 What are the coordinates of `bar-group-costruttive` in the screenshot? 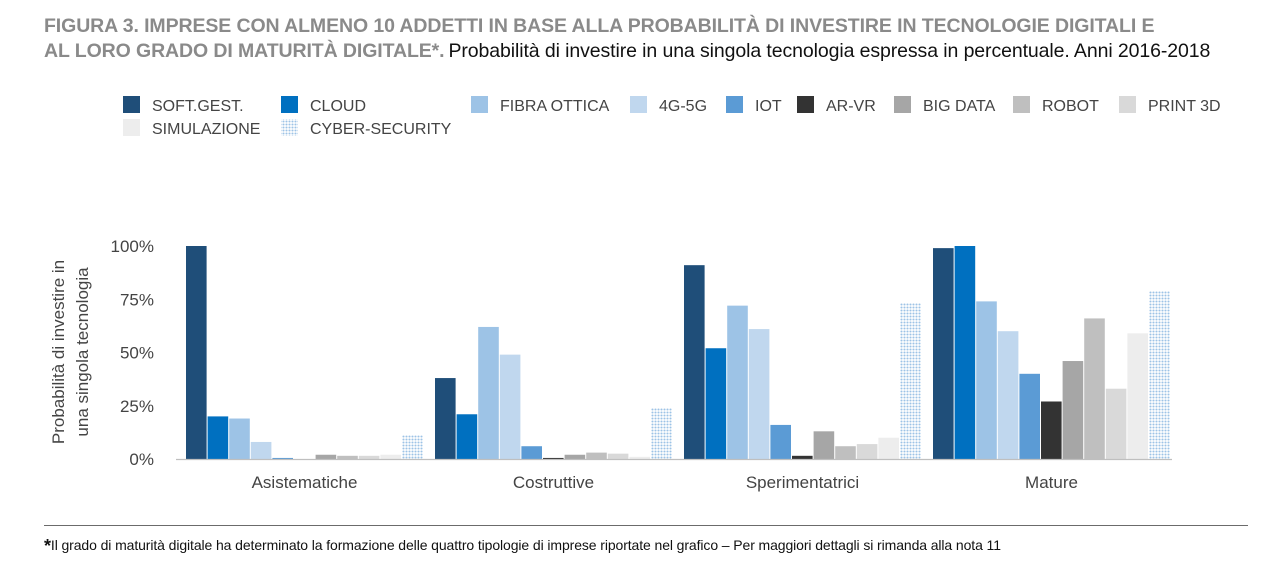 It's located at (553, 392).